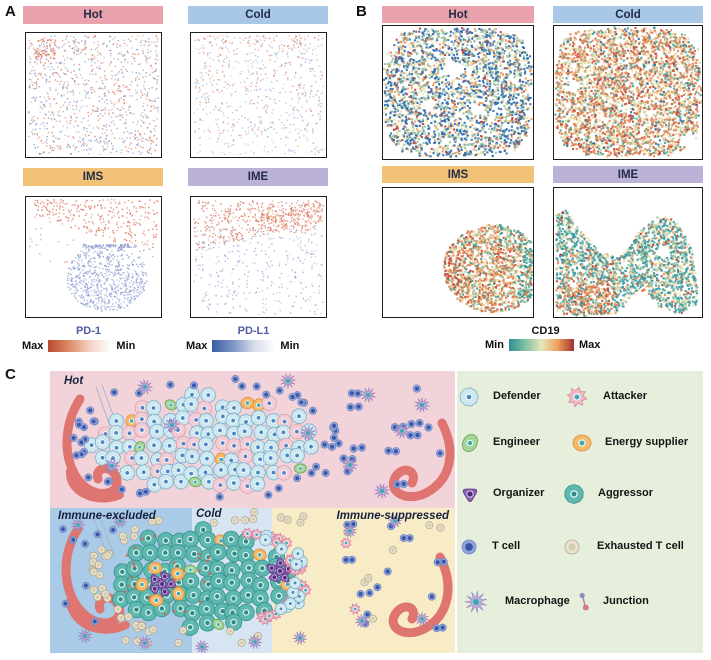 The height and width of the screenshot is (660, 711). I want to click on legend-item-aggressor, so click(574, 496).